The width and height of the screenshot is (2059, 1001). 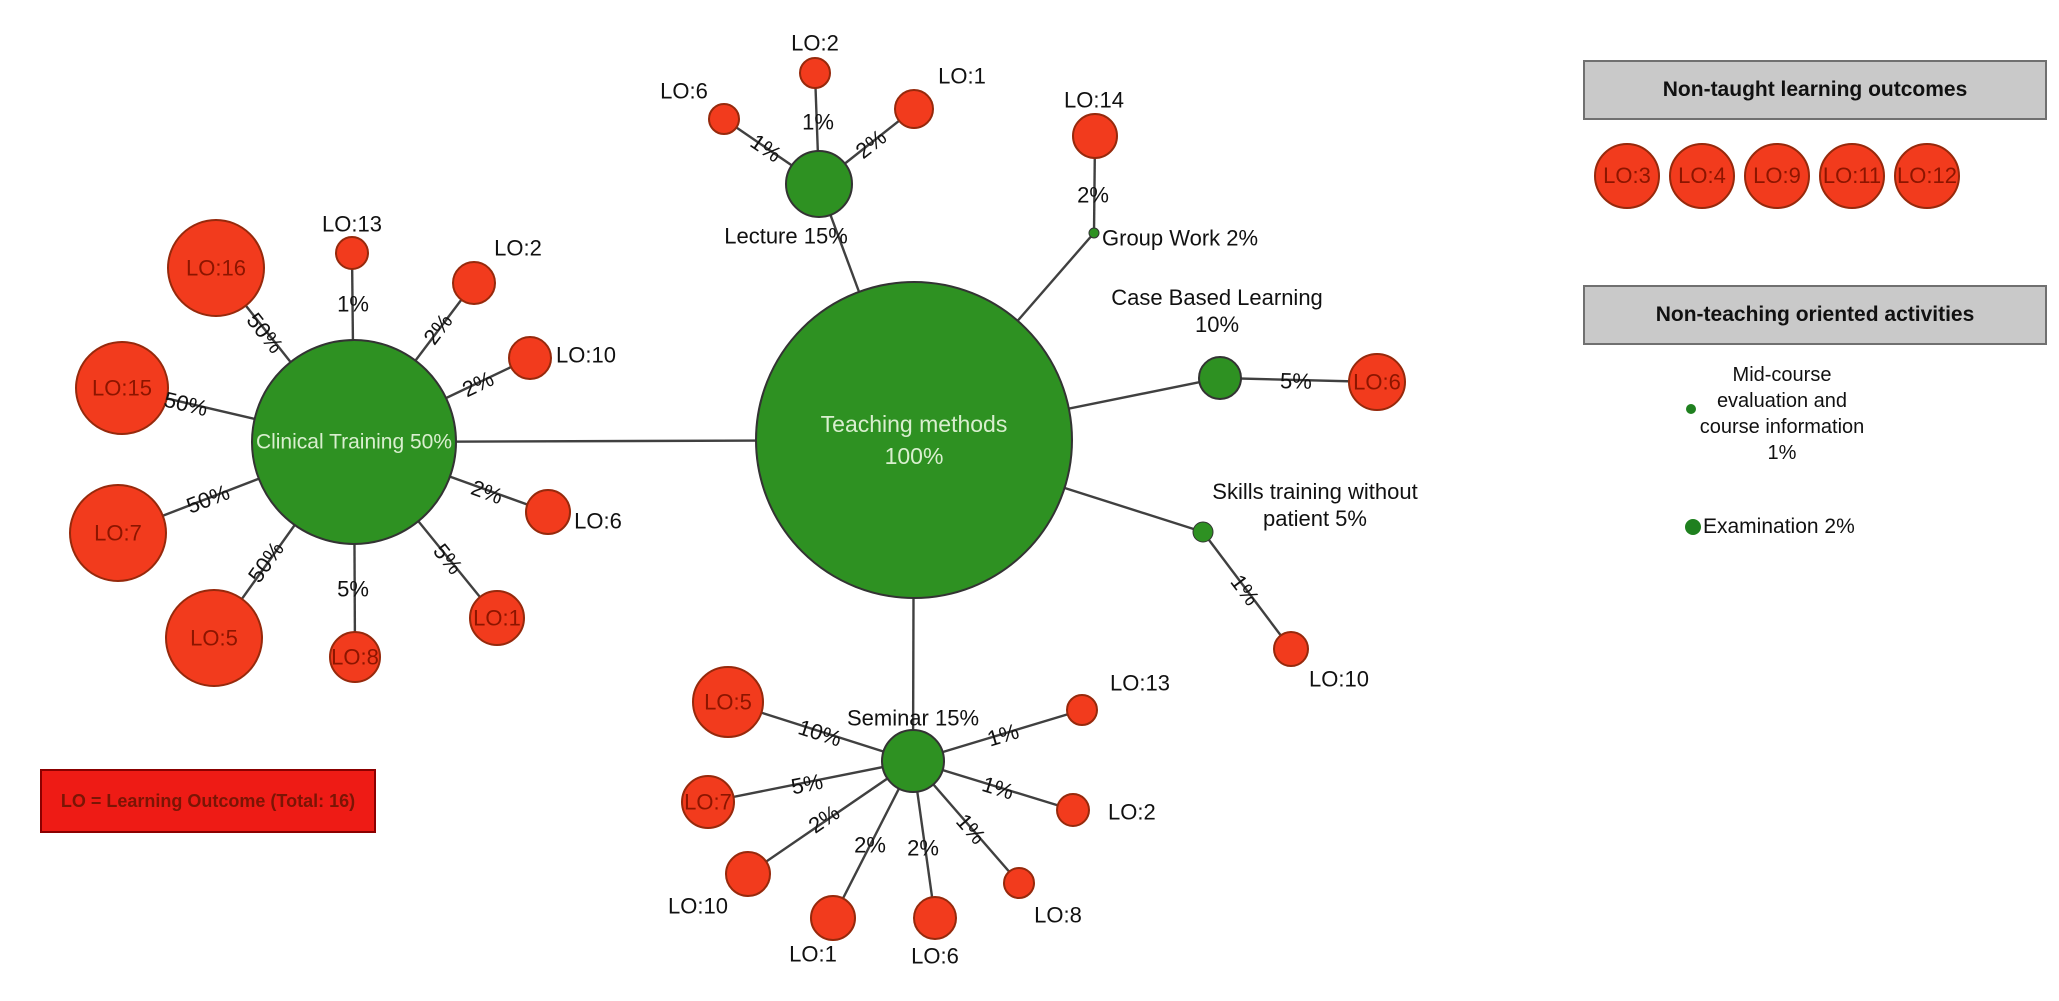 What do you see at coordinates (914, 456) in the screenshot?
I see `node-label-teaching-methods: 100%` at bounding box center [914, 456].